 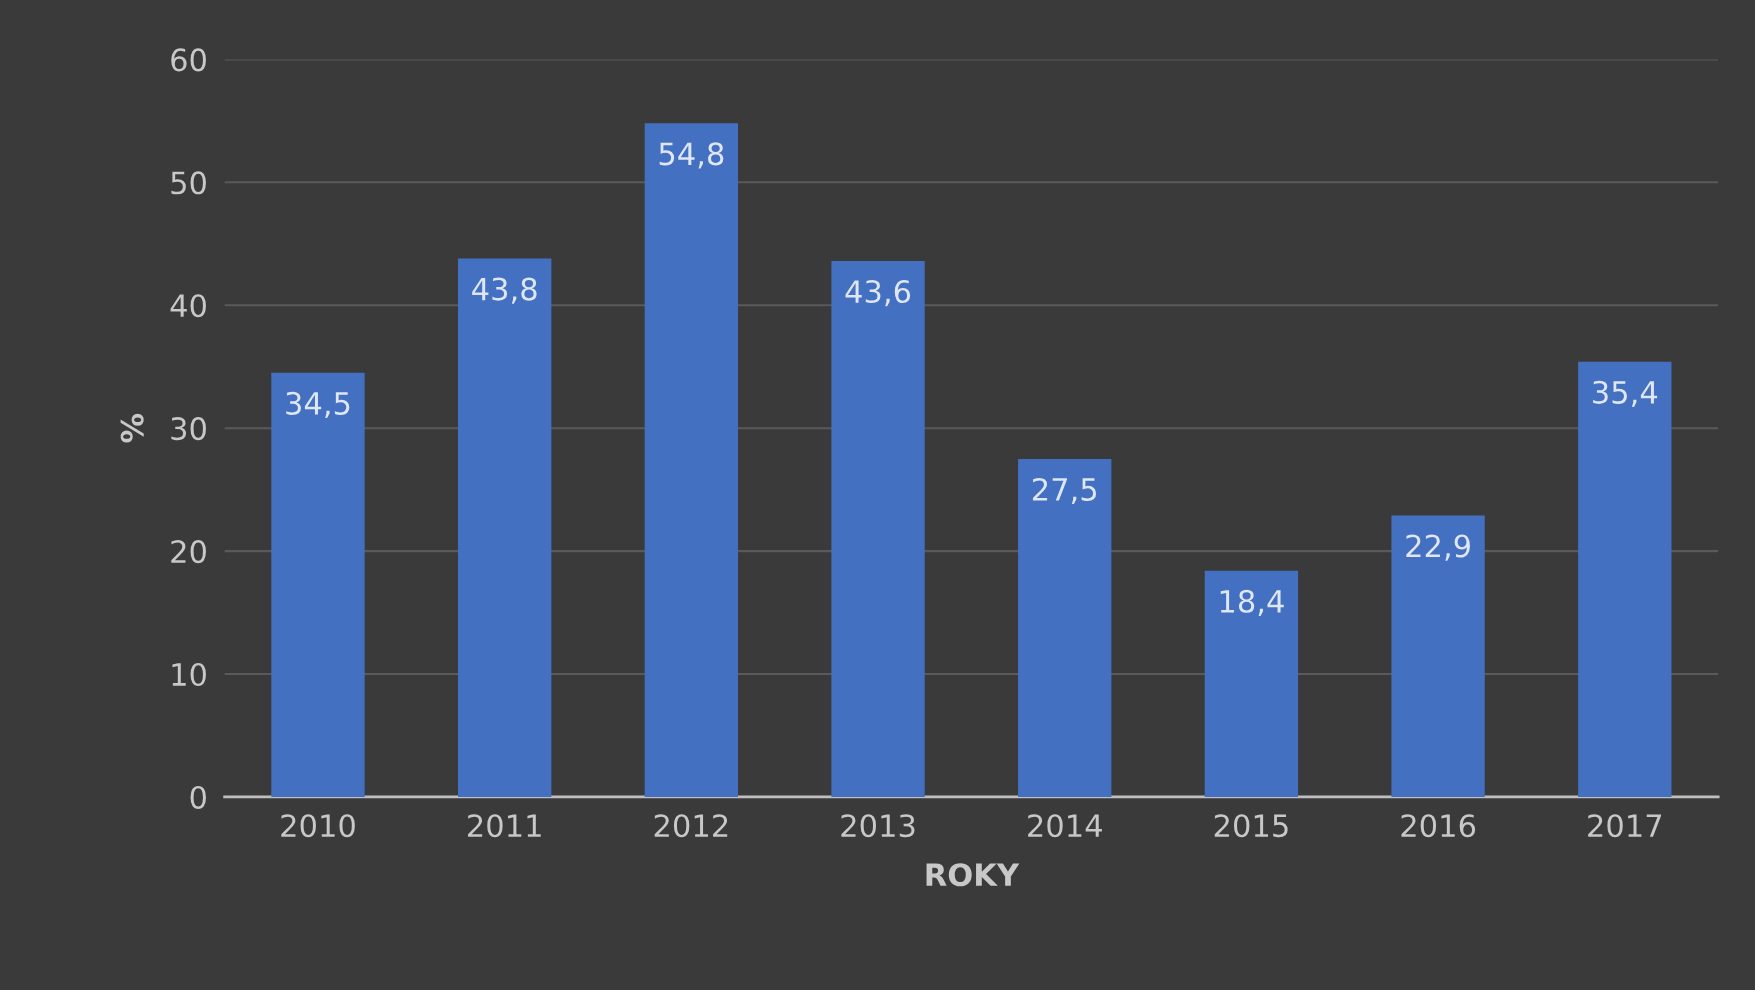 I want to click on data-label: 35,4, so click(x=1625, y=393).